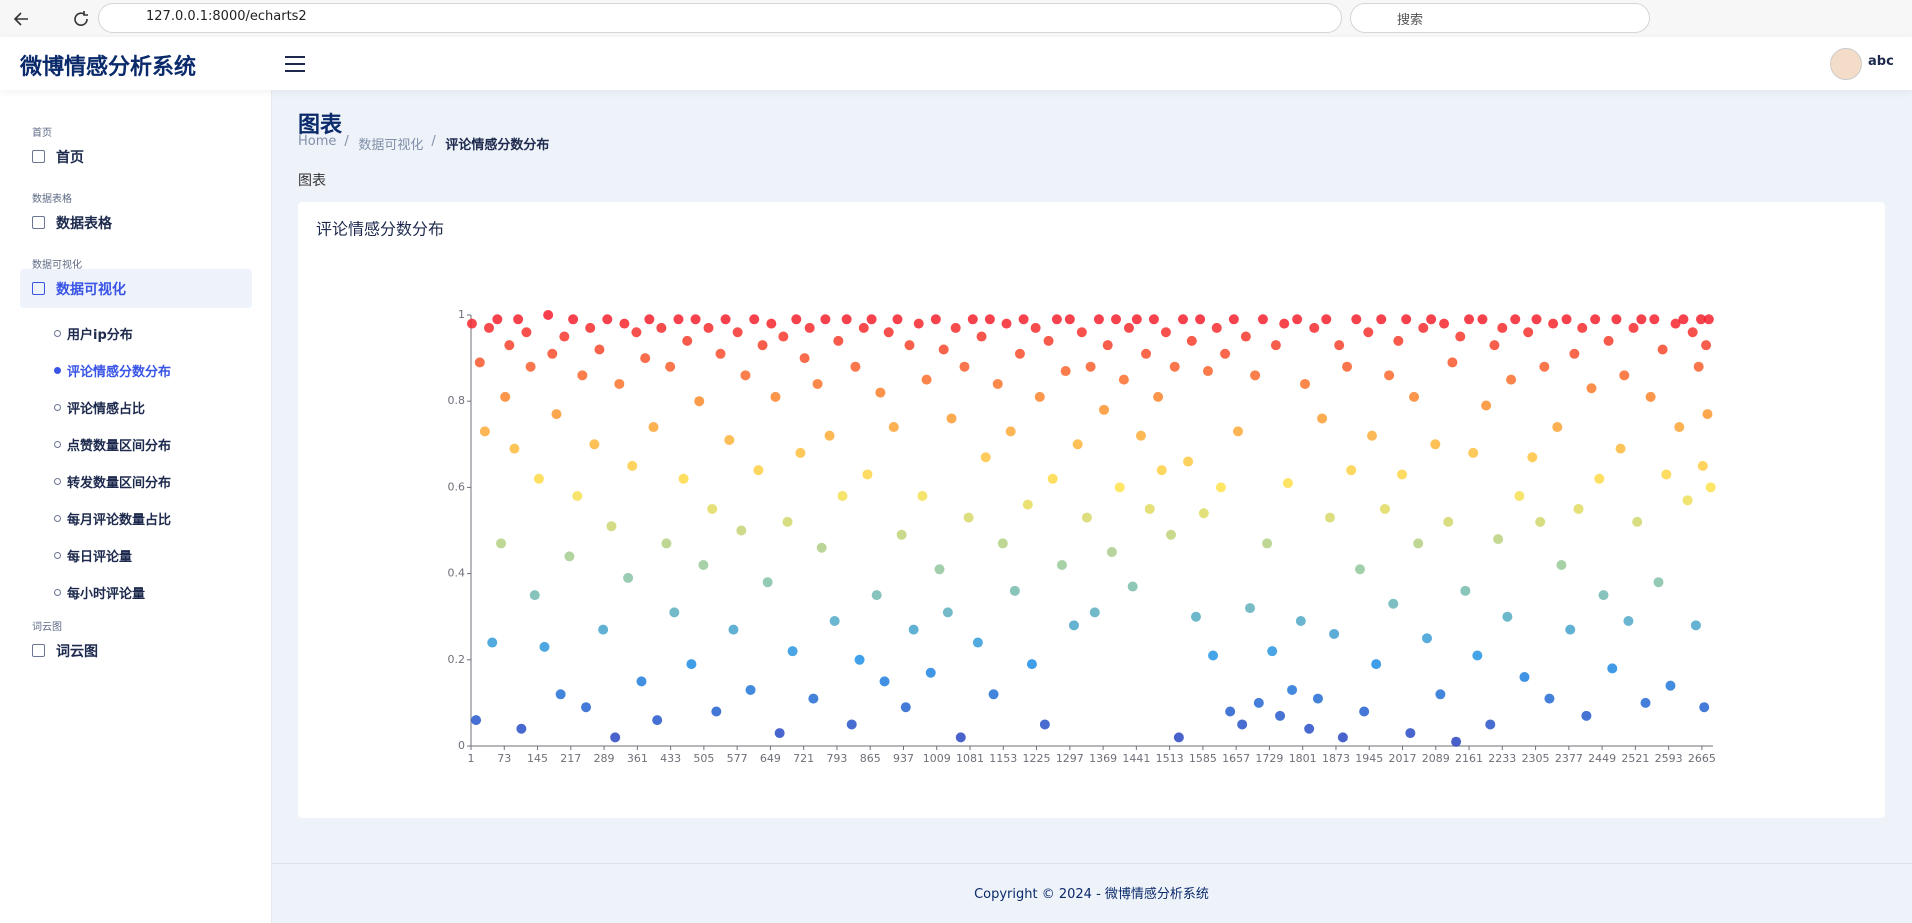 The height and width of the screenshot is (923, 1912). What do you see at coordinates (1136, 758) in the screenshot?
I see `x-tick-label: 1441` at bounding box center [1136, 758].